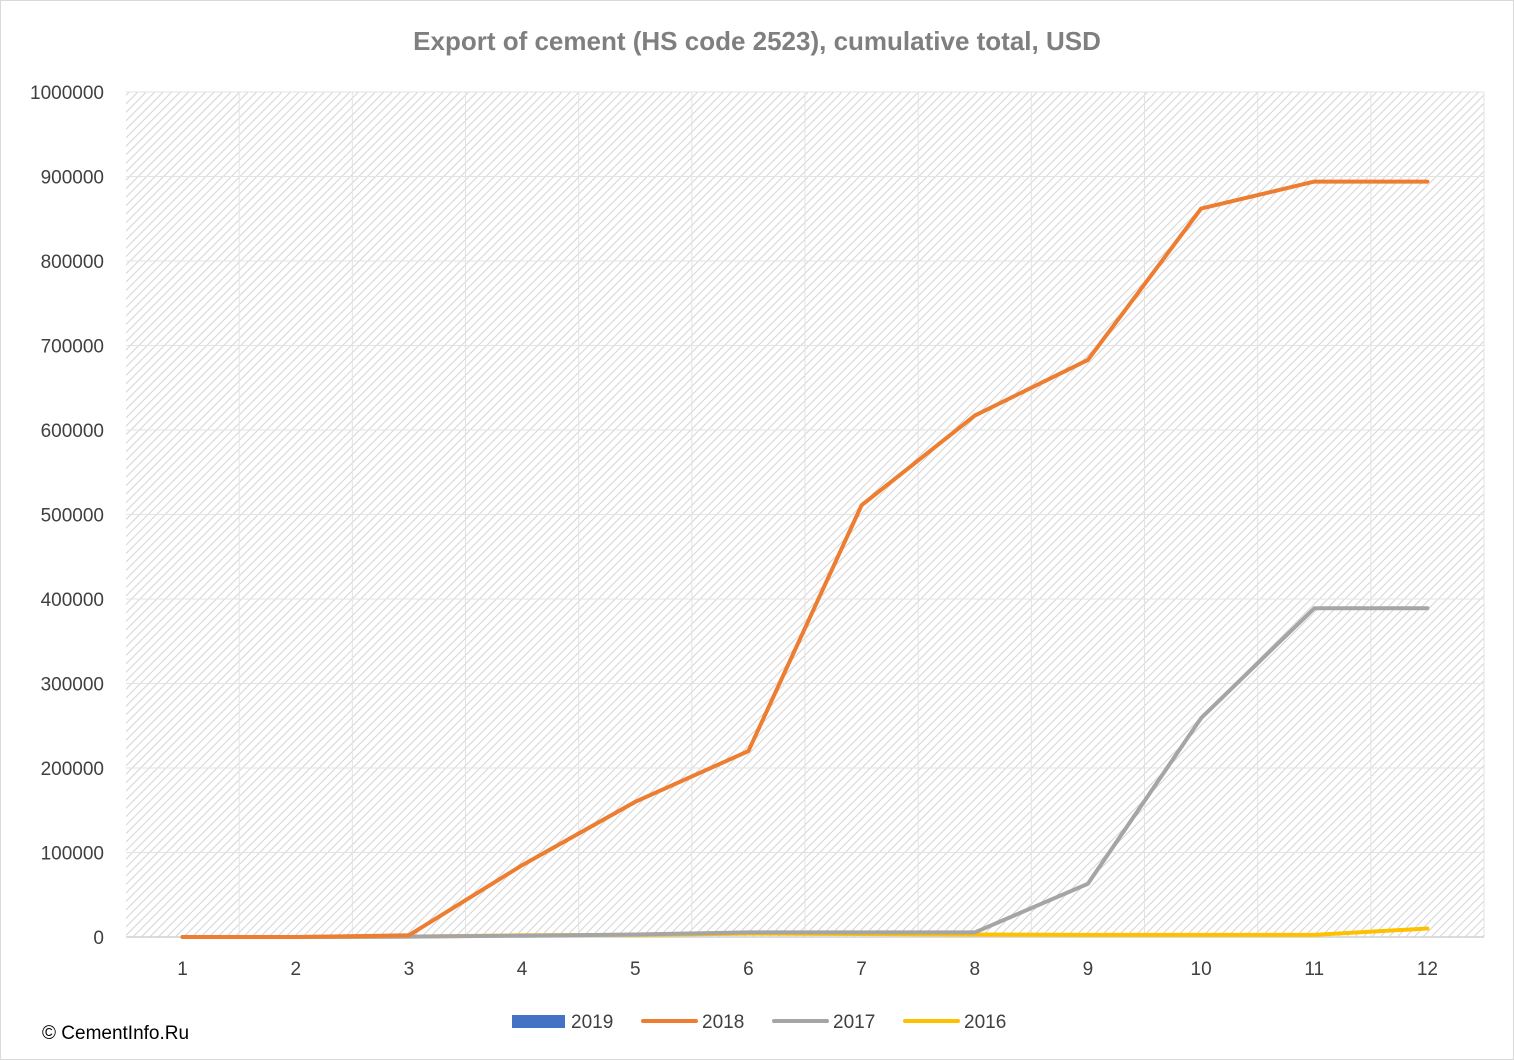 This screenshot has width=1514, height=1060. I want to click on y-tick-label: 200000, so click(72, 769).